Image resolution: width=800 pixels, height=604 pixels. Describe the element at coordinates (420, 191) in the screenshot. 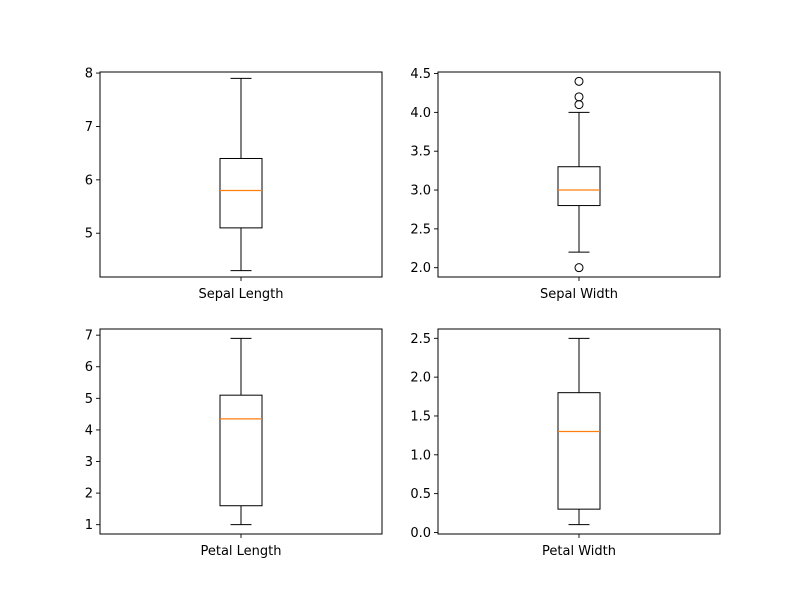

I see `y-tick-label: 3.0` at that location.